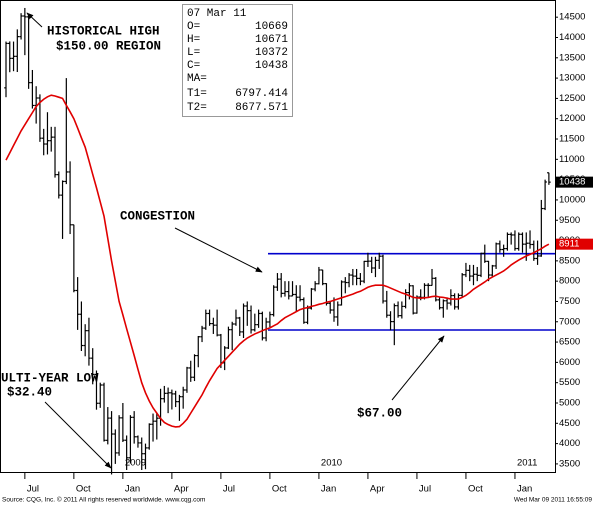  Describe the element at coordinates (271, 27) in the screenshot. I see `info-value: 10669` at that location.